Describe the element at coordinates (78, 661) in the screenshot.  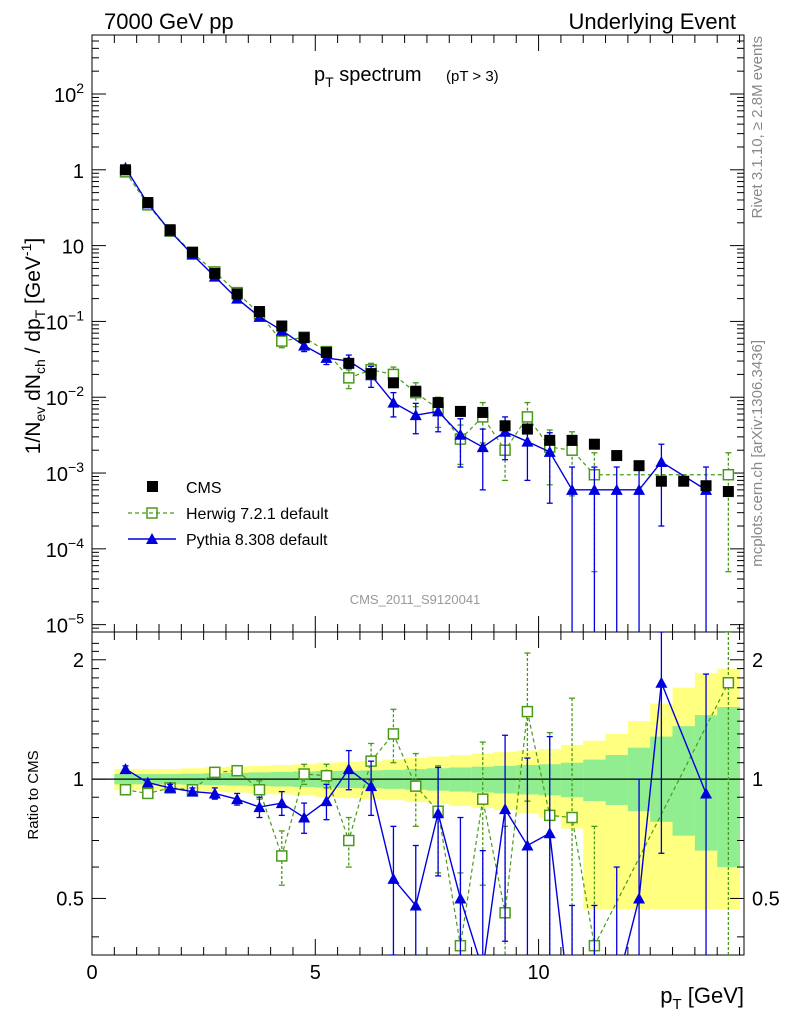
I see `ratio-y-tick-label: 2` at that location.